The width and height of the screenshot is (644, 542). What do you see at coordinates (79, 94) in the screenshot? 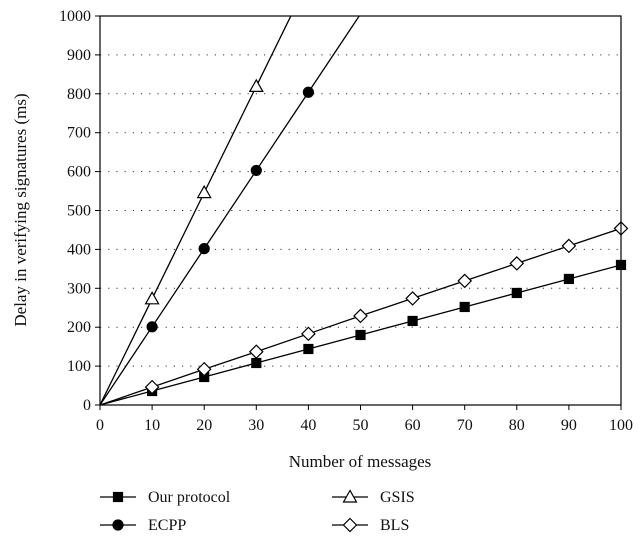
I see `y-tick-label: 800` at bounding box center [79, 94].